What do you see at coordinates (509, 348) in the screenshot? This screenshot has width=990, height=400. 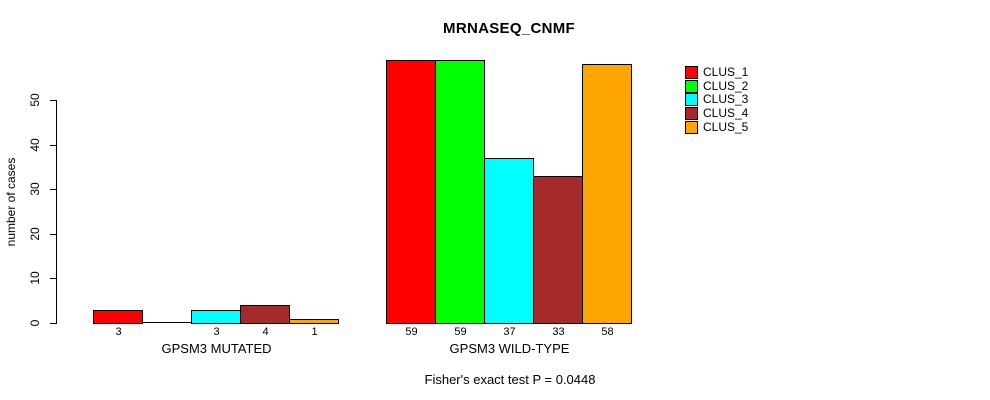 I see `group-label: GPSM3 WILD-TYPE` at bounding box center [509, 348].